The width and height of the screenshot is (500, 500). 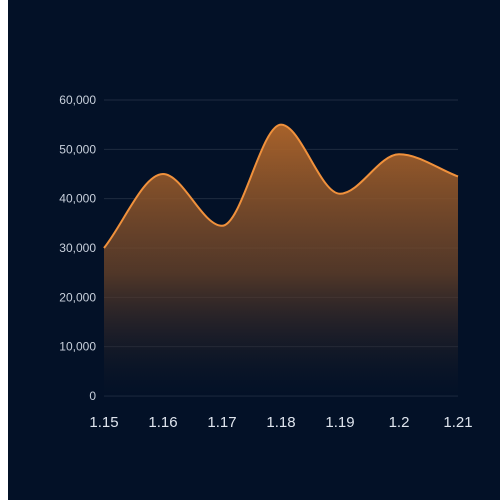 I want to click on y-tick-label: 20,000, so click(x=77, y=297).